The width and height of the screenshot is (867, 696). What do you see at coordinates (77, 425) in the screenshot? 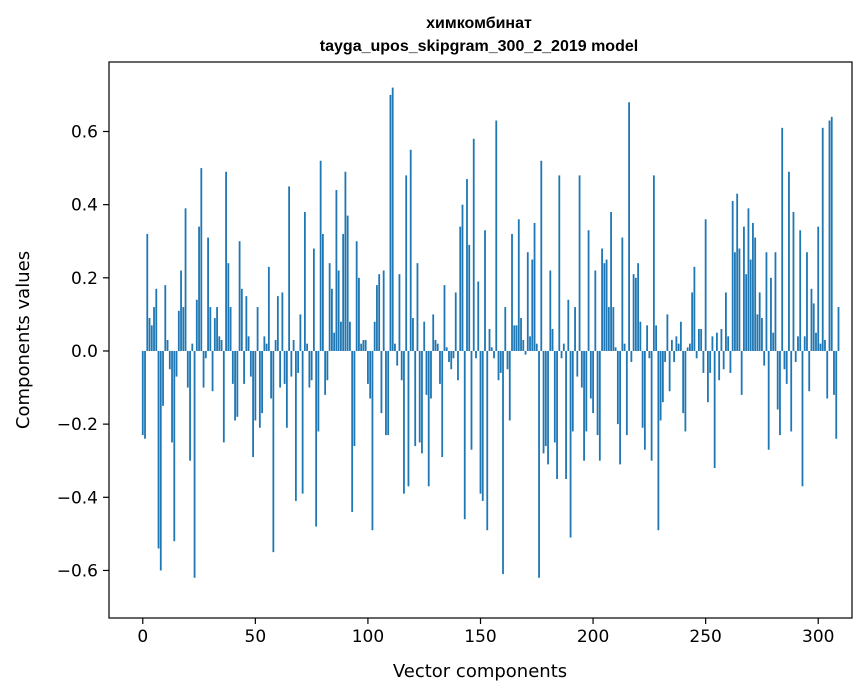
I see `y-tick-label: −0.2` at bounding box center [77, 425].